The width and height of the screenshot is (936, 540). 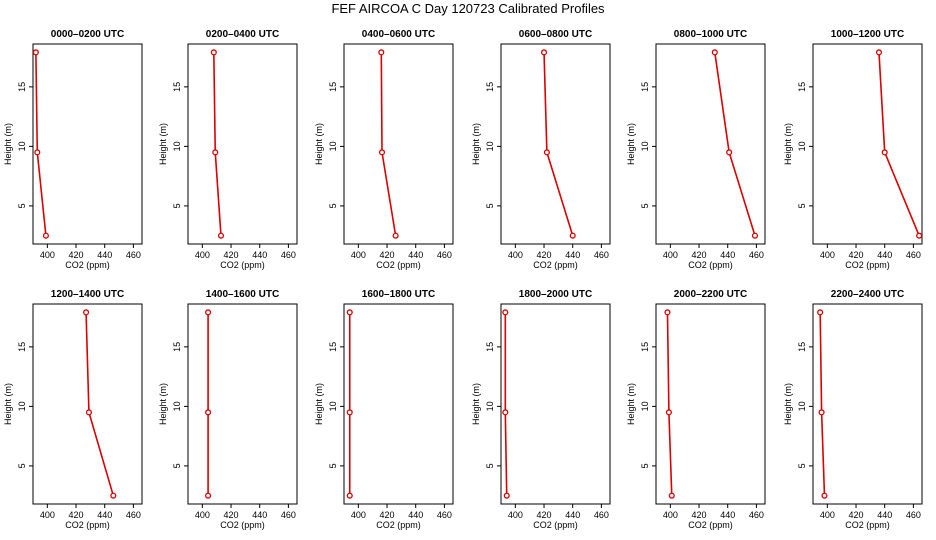 I want to click on panel-title: 1600–1800 UTC, so click(x=398, y=294).